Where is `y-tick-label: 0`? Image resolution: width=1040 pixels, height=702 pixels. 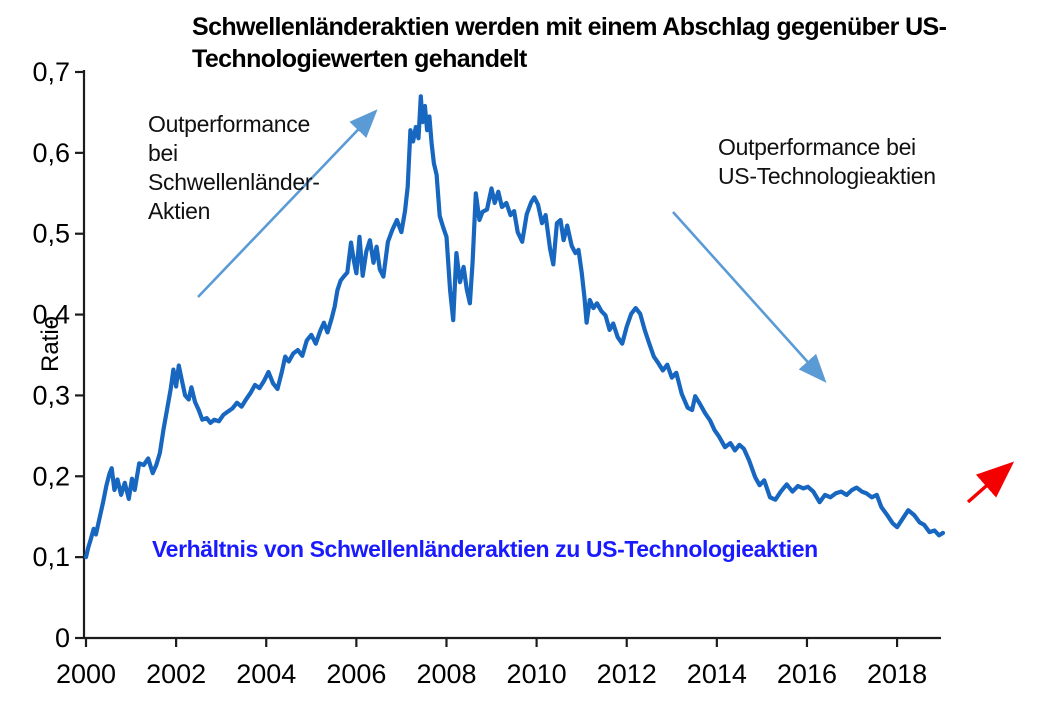
y-tick-label: 0 is located at coordinates (62, 638).